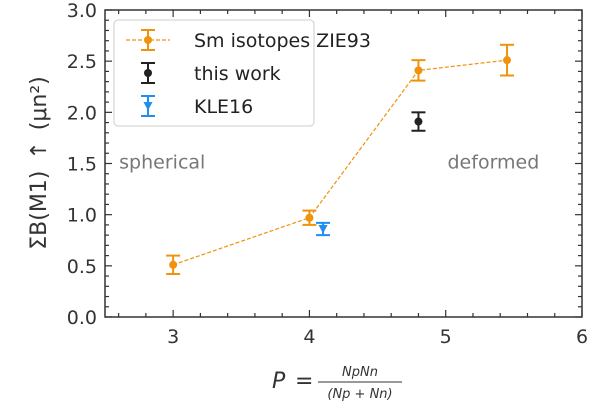  Describe the element at coordinates (39, 103) in the screenshot. I see `y-axis-label-unit: (μn²)` at that location.